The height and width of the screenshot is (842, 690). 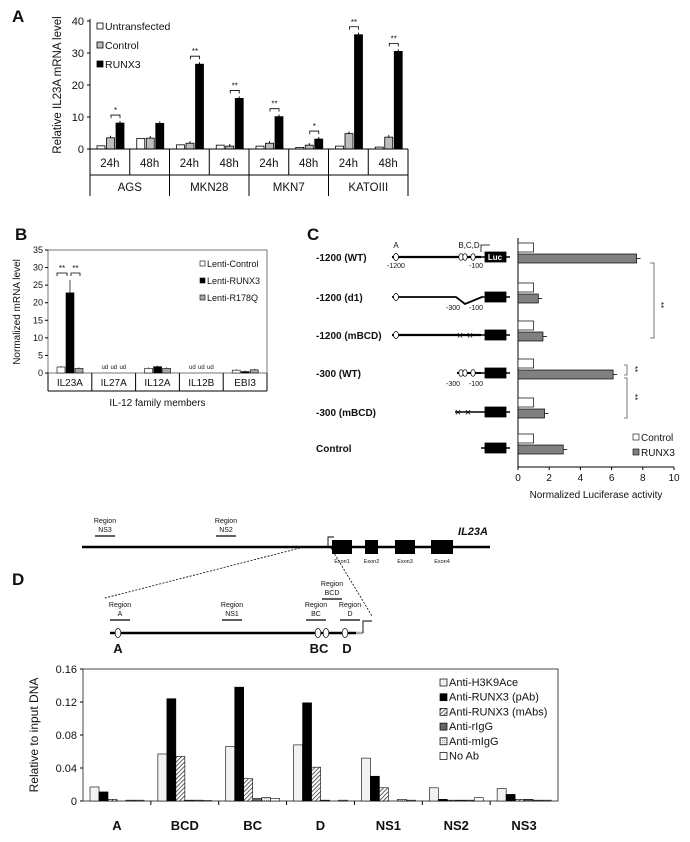 I want to click on a-cell-line-label: MKN7, so click(x=289, y=188).